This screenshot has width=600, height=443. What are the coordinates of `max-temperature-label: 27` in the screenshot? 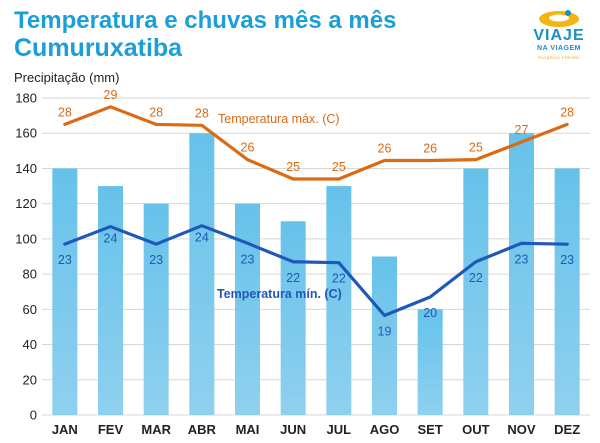 It's located at (522, 130).